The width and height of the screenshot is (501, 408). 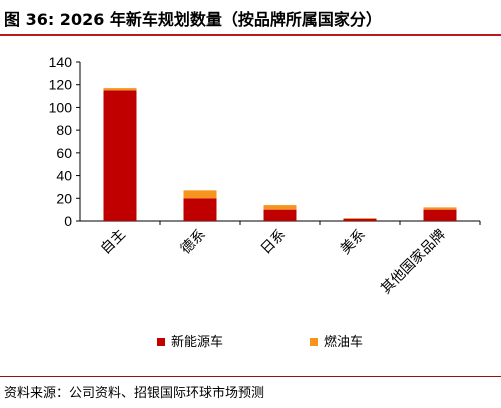 What do you see at coordinates (273, 242) in the screenshot?
I see `x-category-label: 日系` at bounding box center [273, 242].